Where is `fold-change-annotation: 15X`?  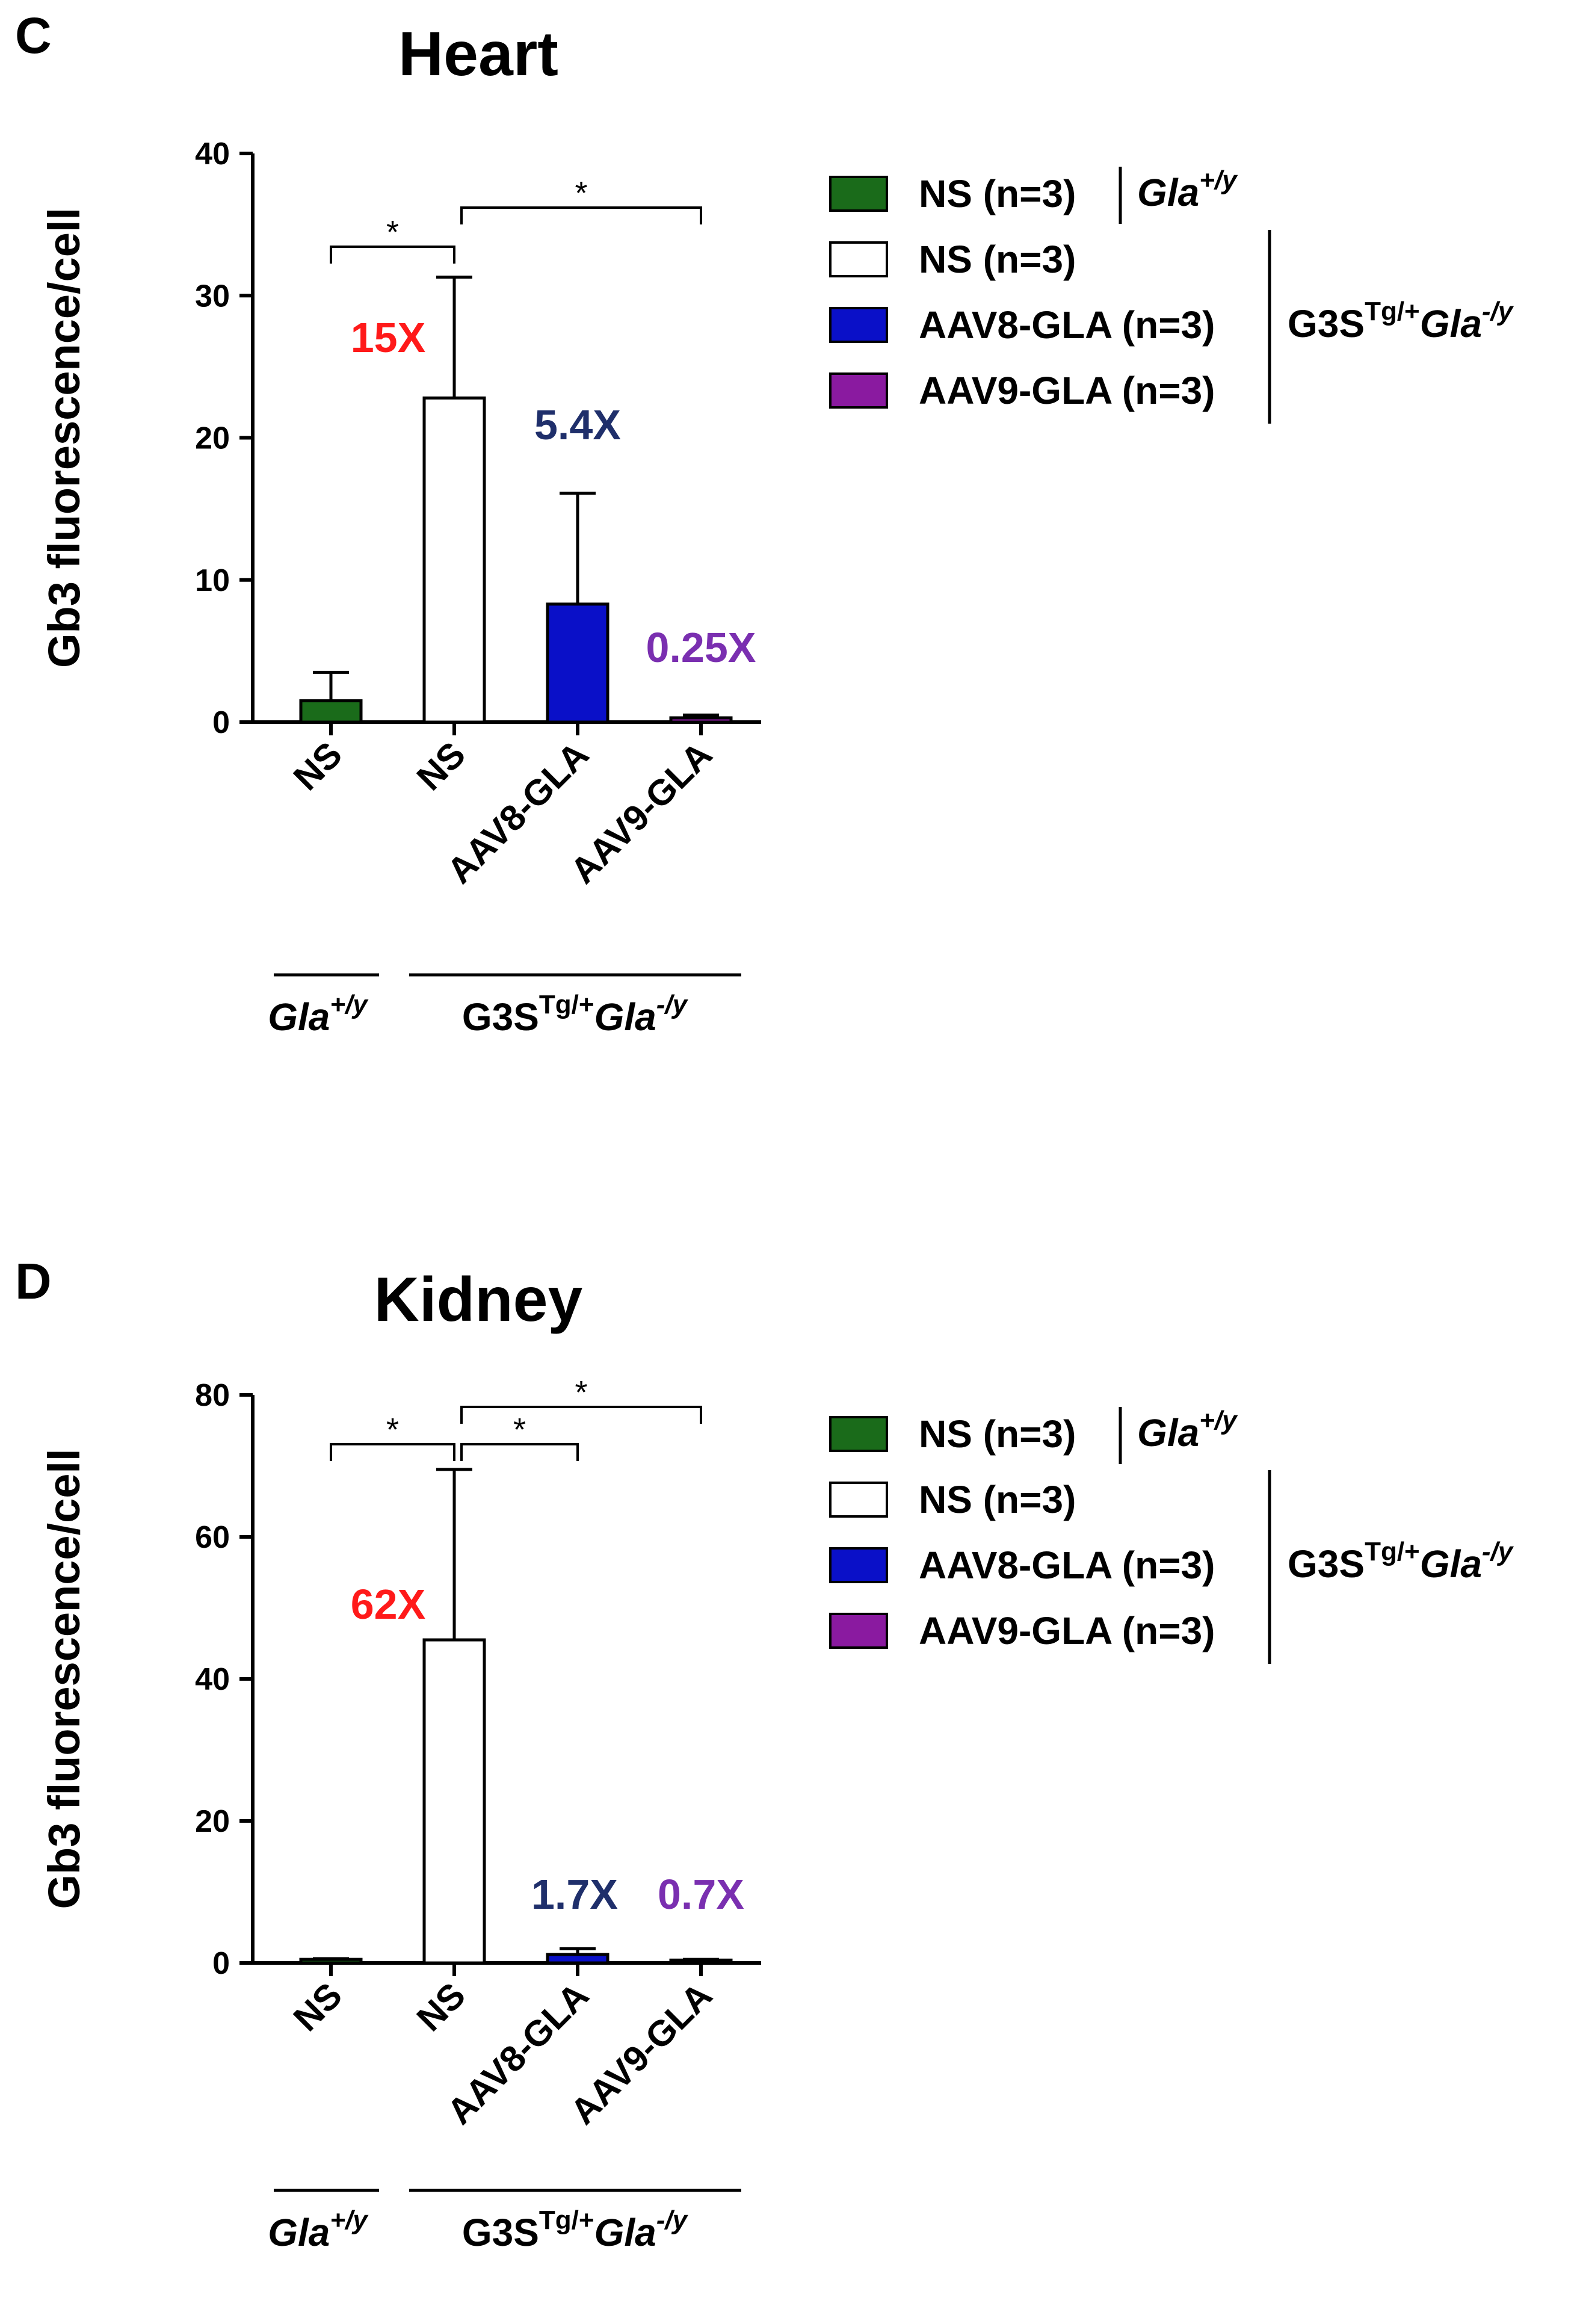
fold-change-annotation: 15X is located at coordinates (388, 338).